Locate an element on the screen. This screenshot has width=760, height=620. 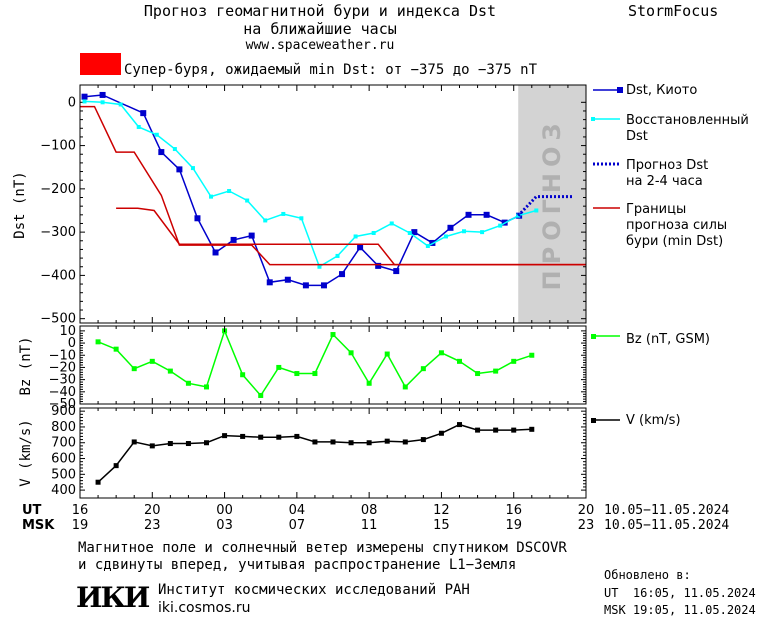
x-tick-label-msk: 11 is located at coordinates (369, 525).